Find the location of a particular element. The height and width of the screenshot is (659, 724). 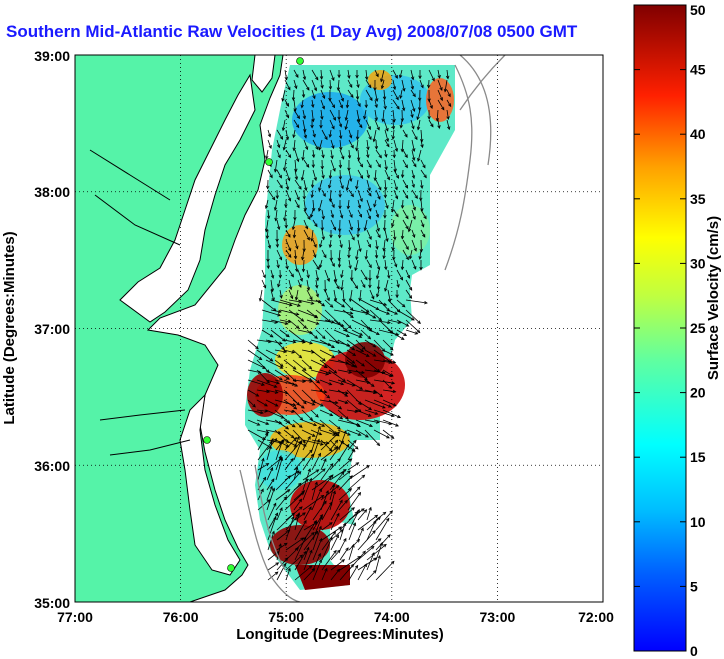

y-tick-label: 37:00 is located at coordinates (52, 329).